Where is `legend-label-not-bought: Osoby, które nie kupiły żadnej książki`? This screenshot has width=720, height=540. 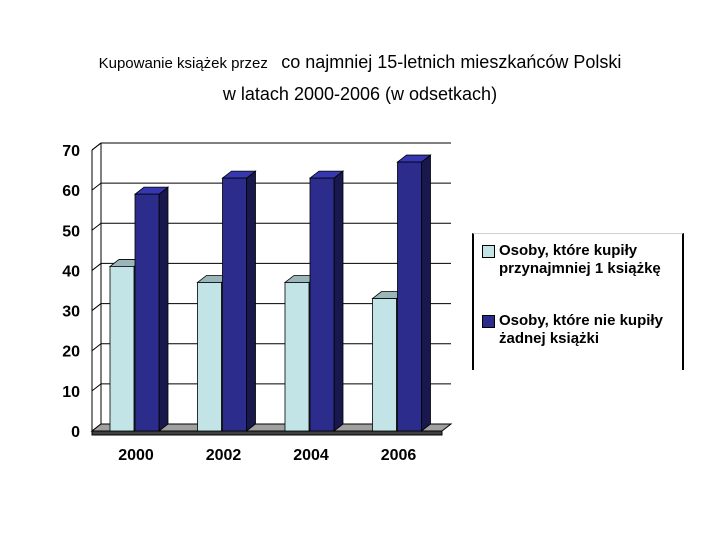
legend-label-not-bought: Osoby, które nie kupiły żadnej książki is located at coordinates (581, 329).